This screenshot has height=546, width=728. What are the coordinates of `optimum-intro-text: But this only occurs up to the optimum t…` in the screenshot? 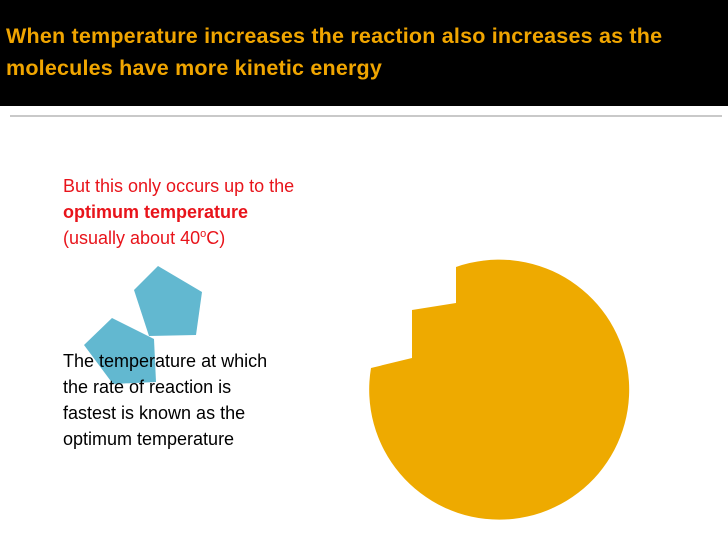 It's located at (228, 212).